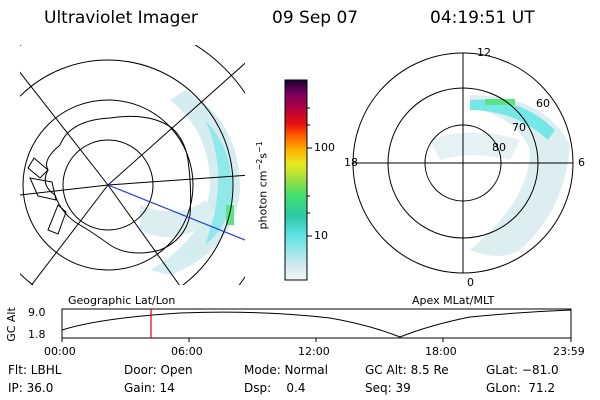  I want to click on left-panel-caption: Geographic Lat/Lon, so click(122, 300).